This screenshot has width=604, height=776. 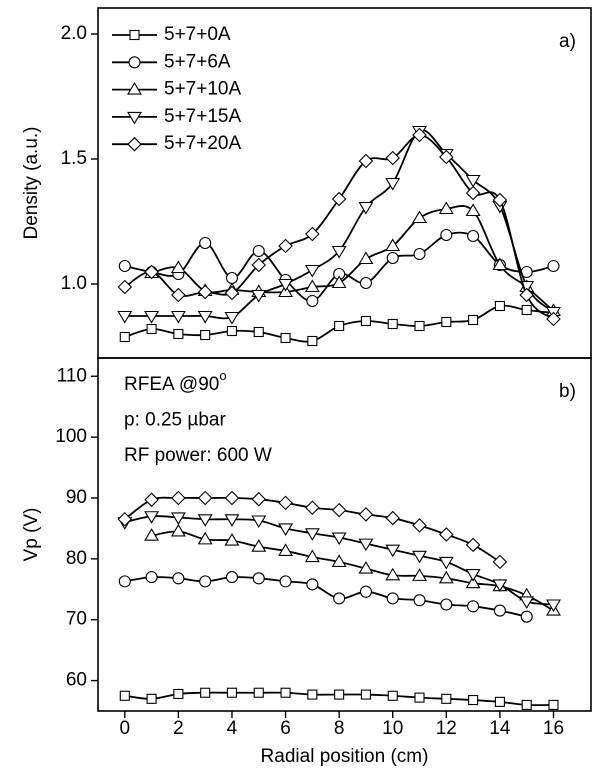 I want to click on y-tick-label: 1.5, so click(x=74, y=158).